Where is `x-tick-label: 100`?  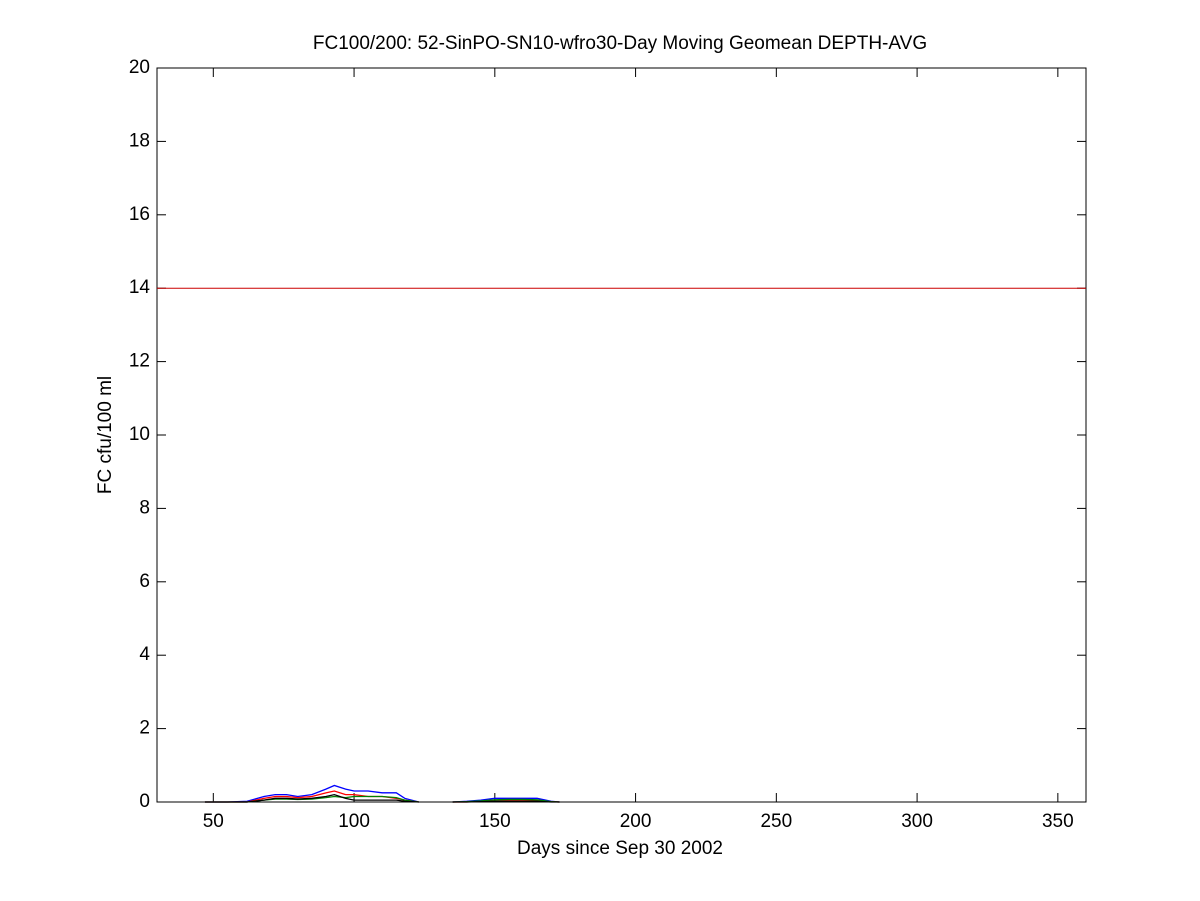
x-tick-label: 100 is located at coordinates (354, 821).